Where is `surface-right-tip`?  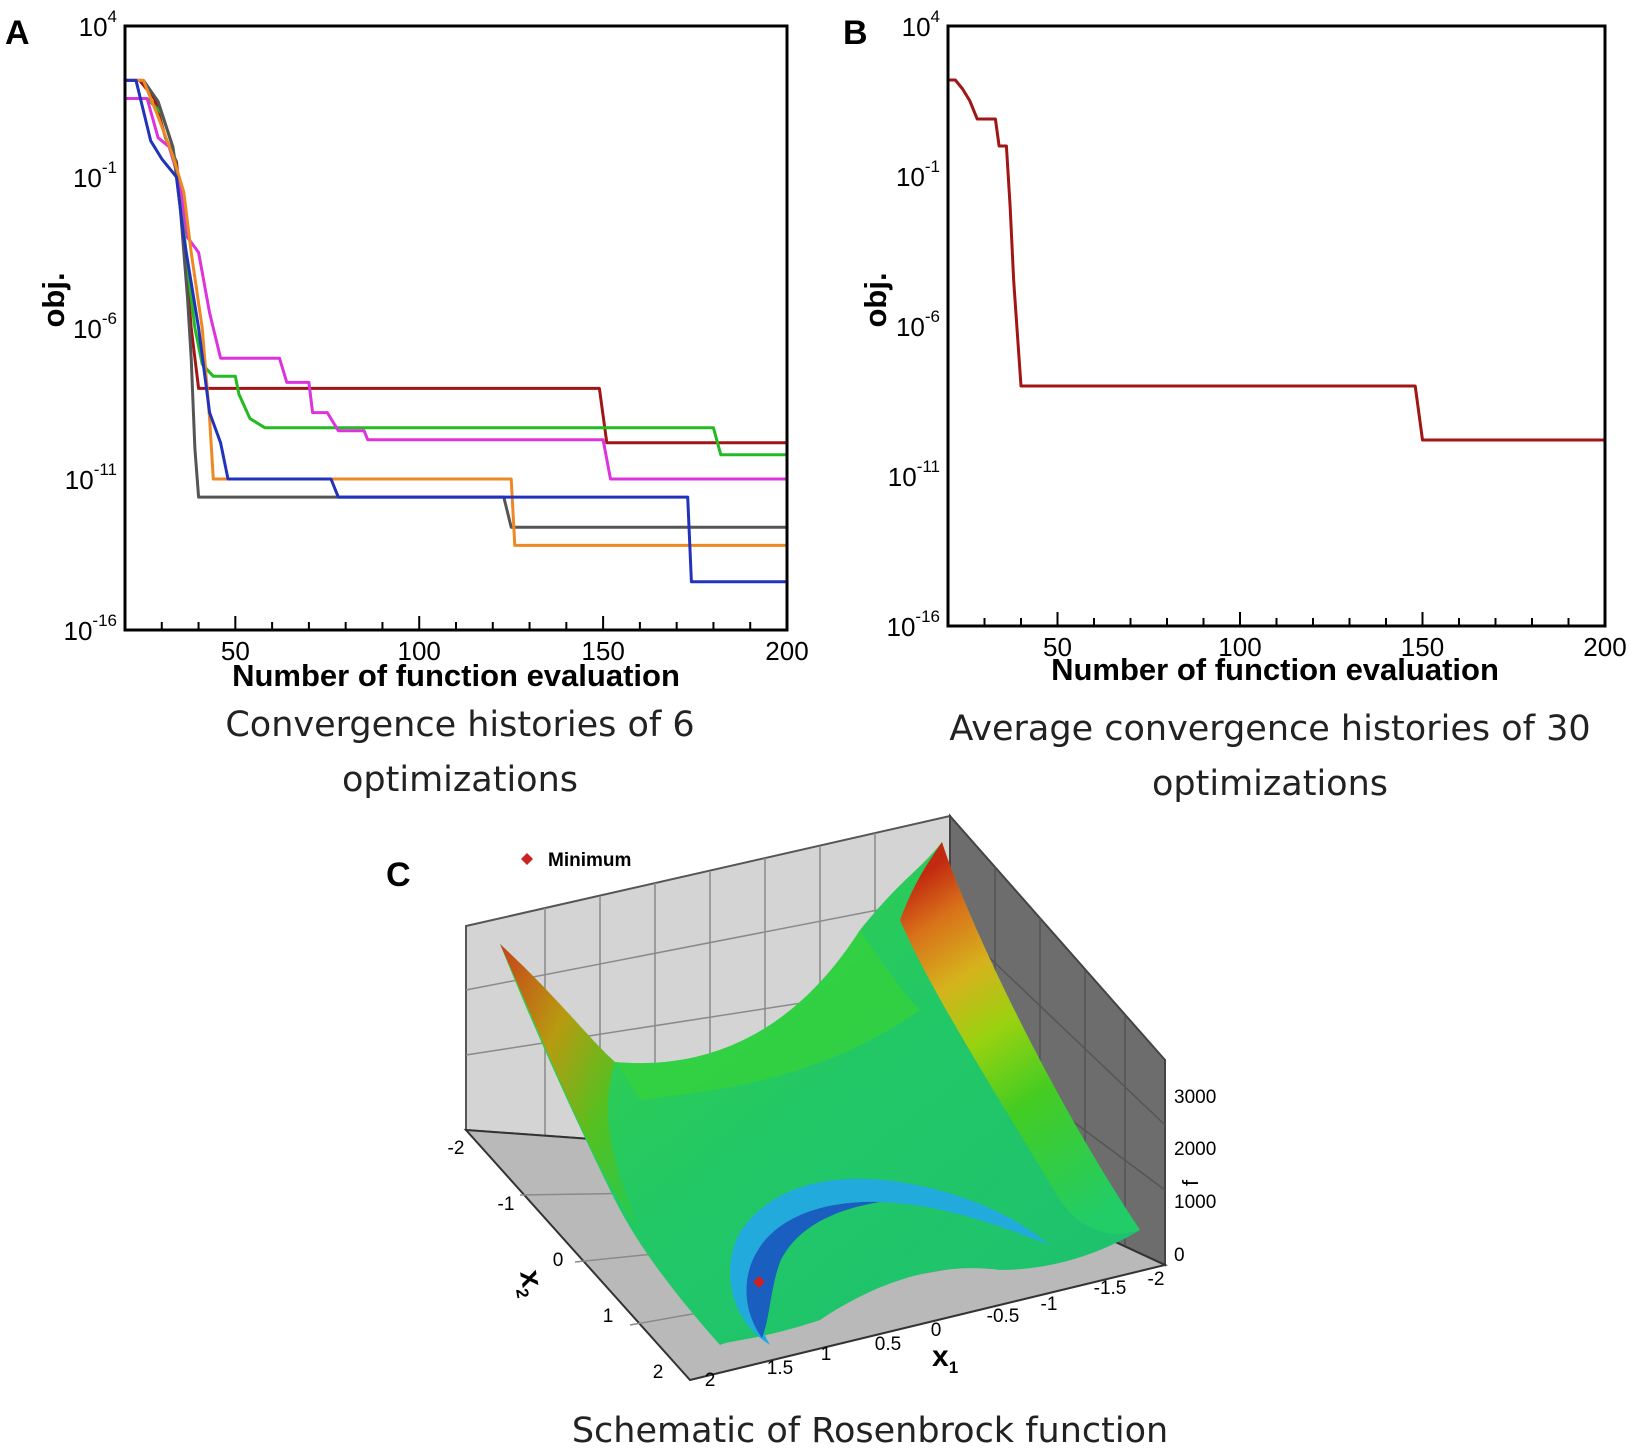
surface-right-tip is located at coordinates (1020, 1038).